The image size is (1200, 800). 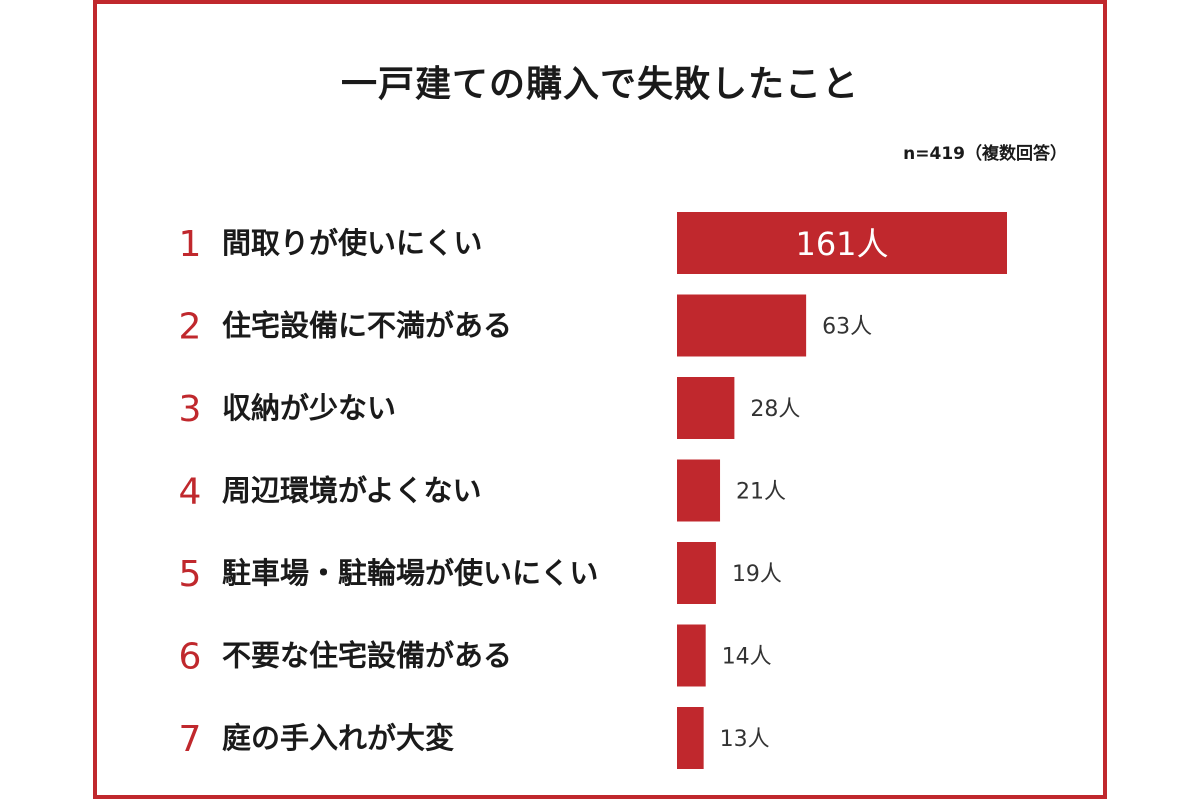 I want to click on value-label: 161人, so click(x=841, y=244).